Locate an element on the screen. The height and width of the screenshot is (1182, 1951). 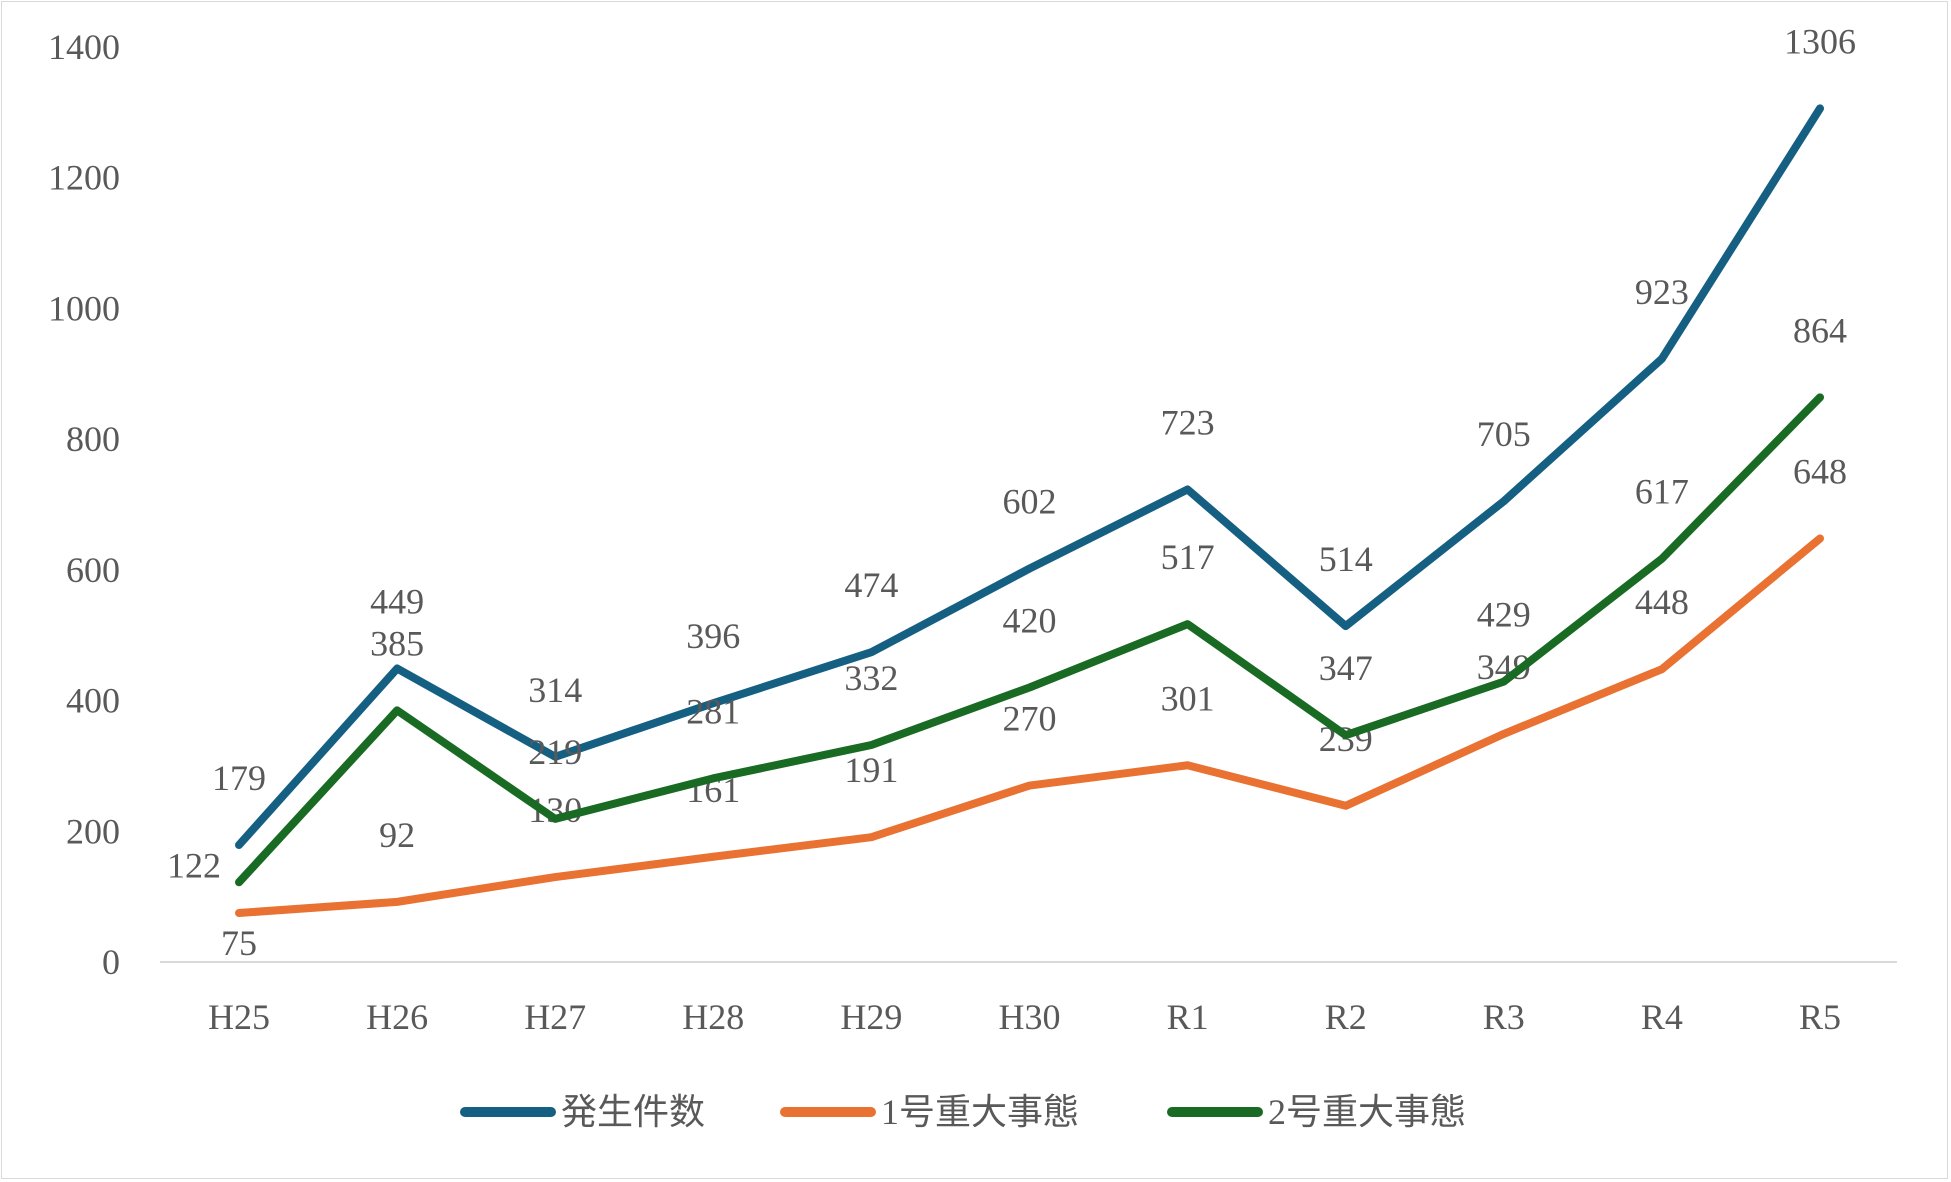
data-label: 448 is located at coordinates (1662, 602).